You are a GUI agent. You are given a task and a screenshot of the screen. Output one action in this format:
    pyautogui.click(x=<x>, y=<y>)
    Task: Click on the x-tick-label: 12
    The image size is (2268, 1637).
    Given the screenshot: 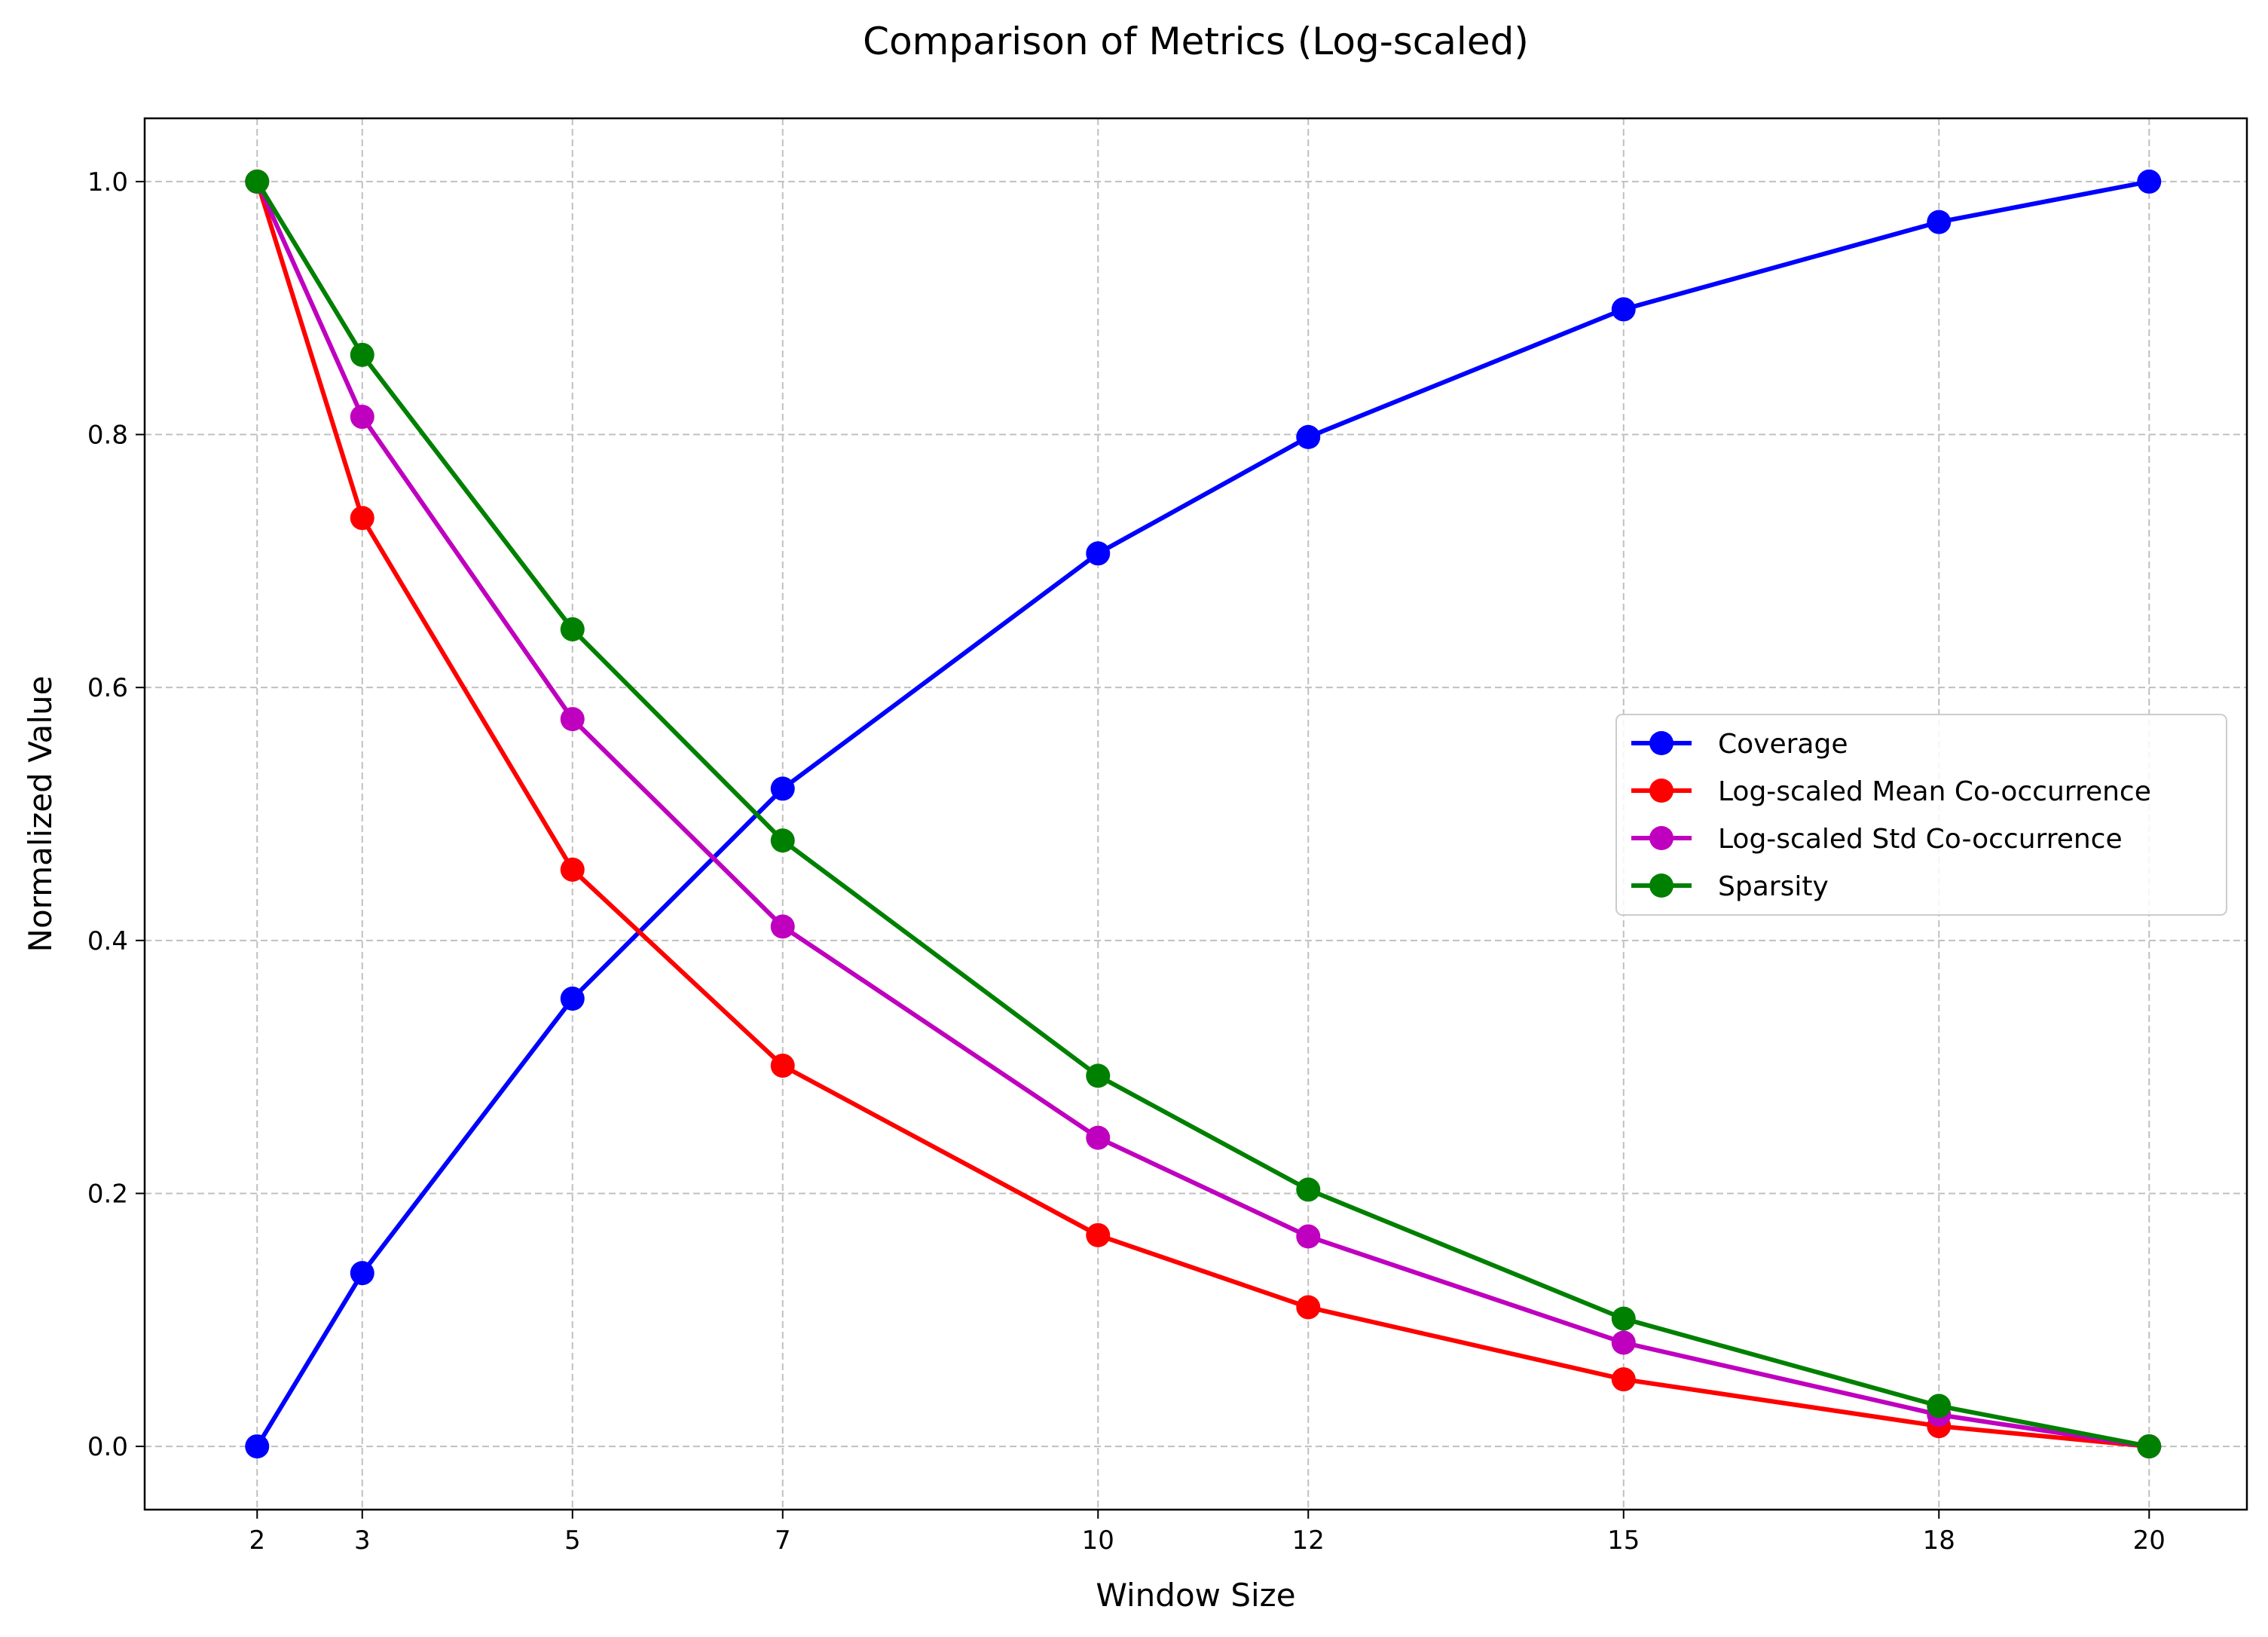 What is the action you would take?
    pyautogui.click(x=1308, y=1541)
    